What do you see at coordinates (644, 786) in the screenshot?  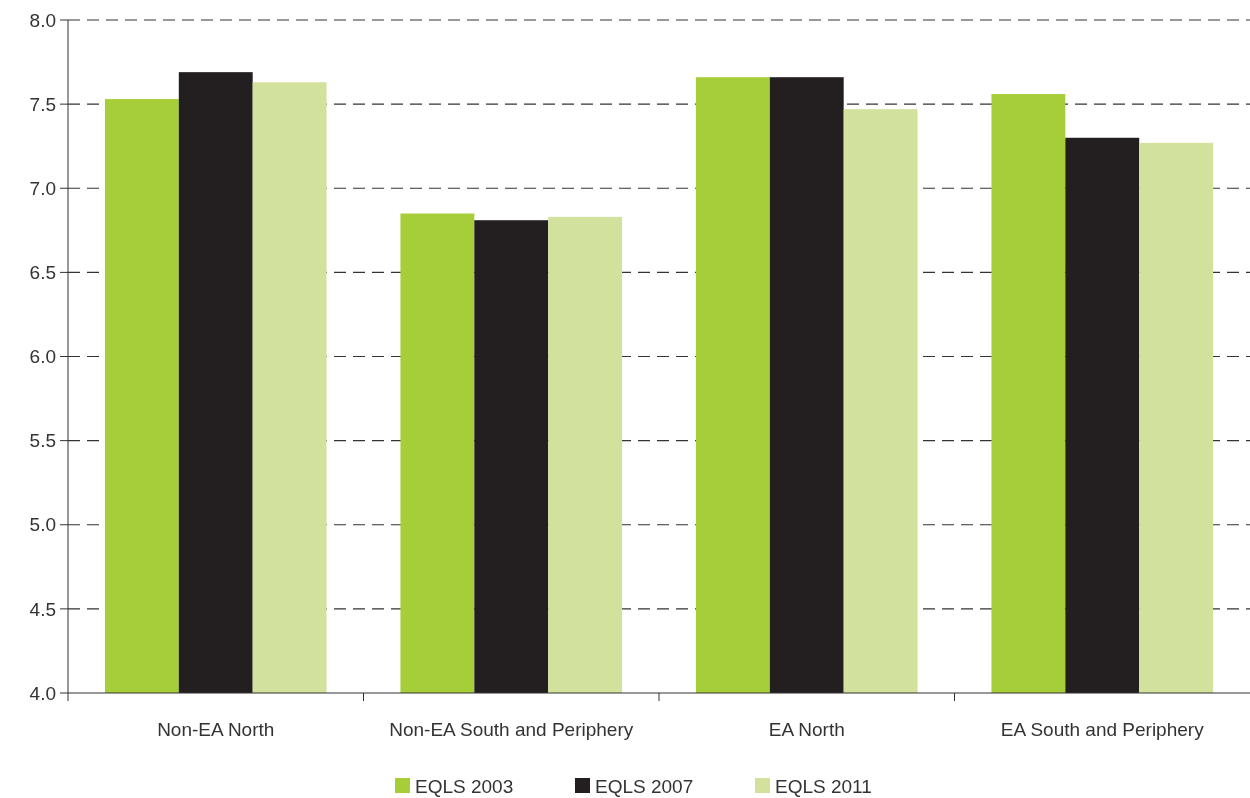 I see `legend-label: EQLS 2007` at bounding box center [644, 786].